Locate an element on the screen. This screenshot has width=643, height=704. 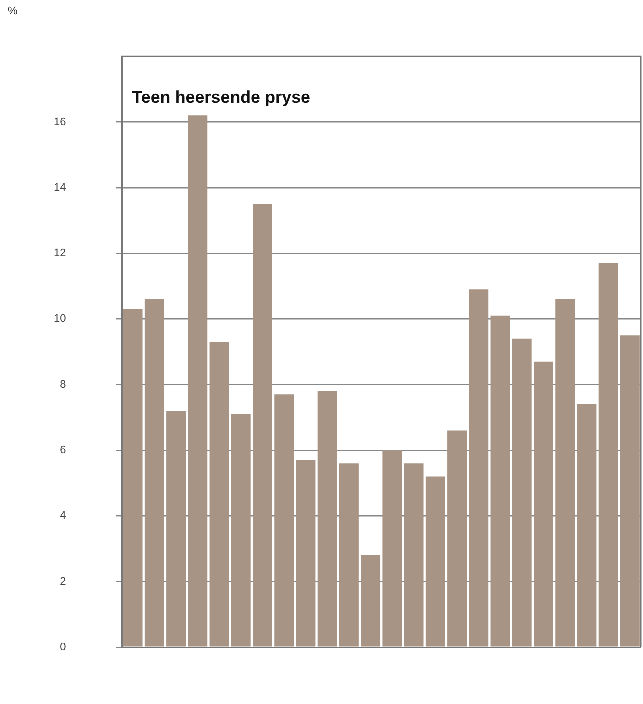
y-tick-label: 10 is located at coordinates (60, 319).